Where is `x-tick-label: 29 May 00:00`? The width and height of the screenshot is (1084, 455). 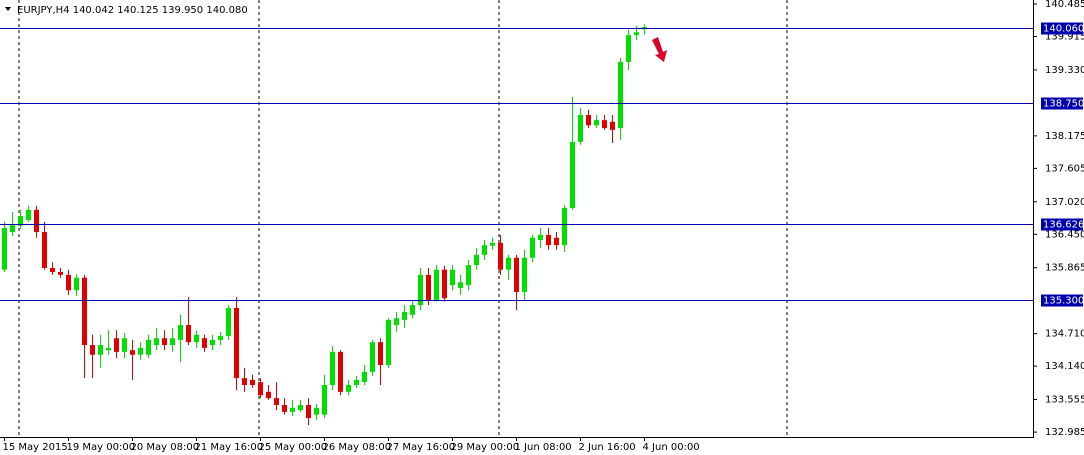 x-tick-label: 29 May 00:00 is located at coordinates (485, 447).